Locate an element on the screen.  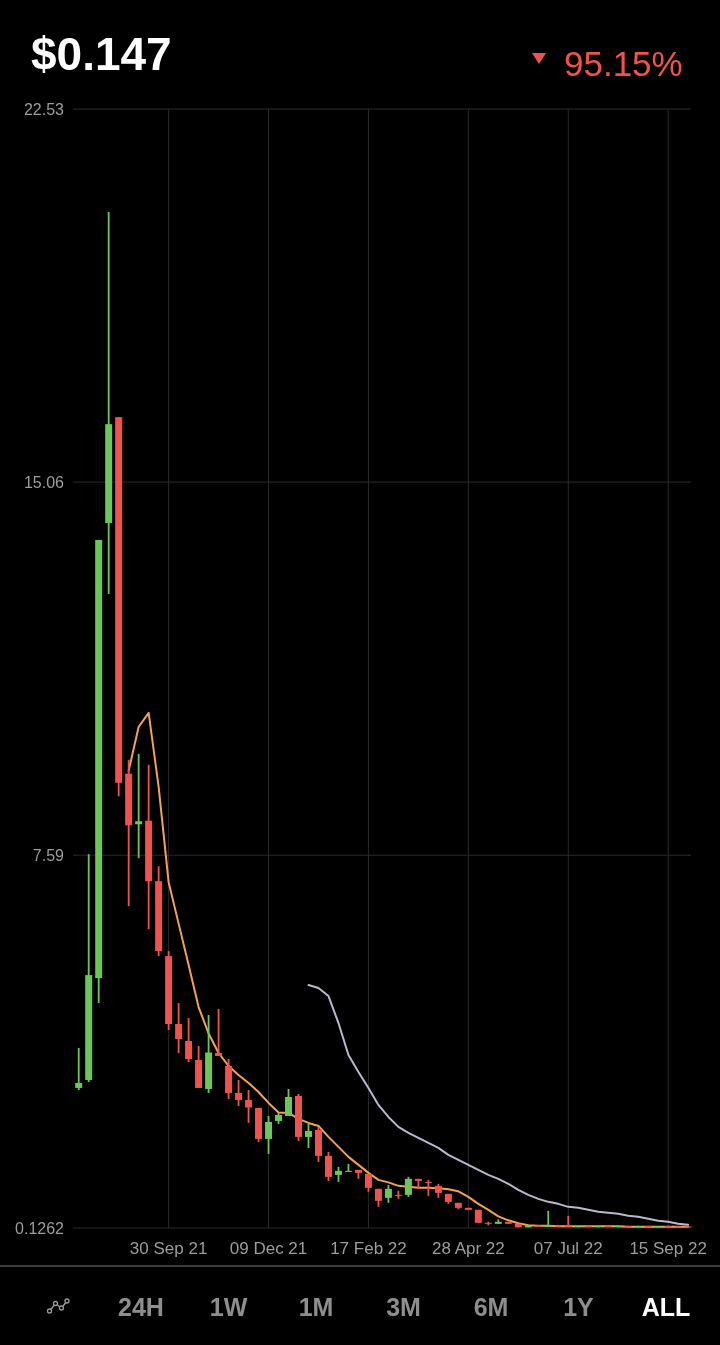
text: 1Y is located at coordinates (579, 1307).